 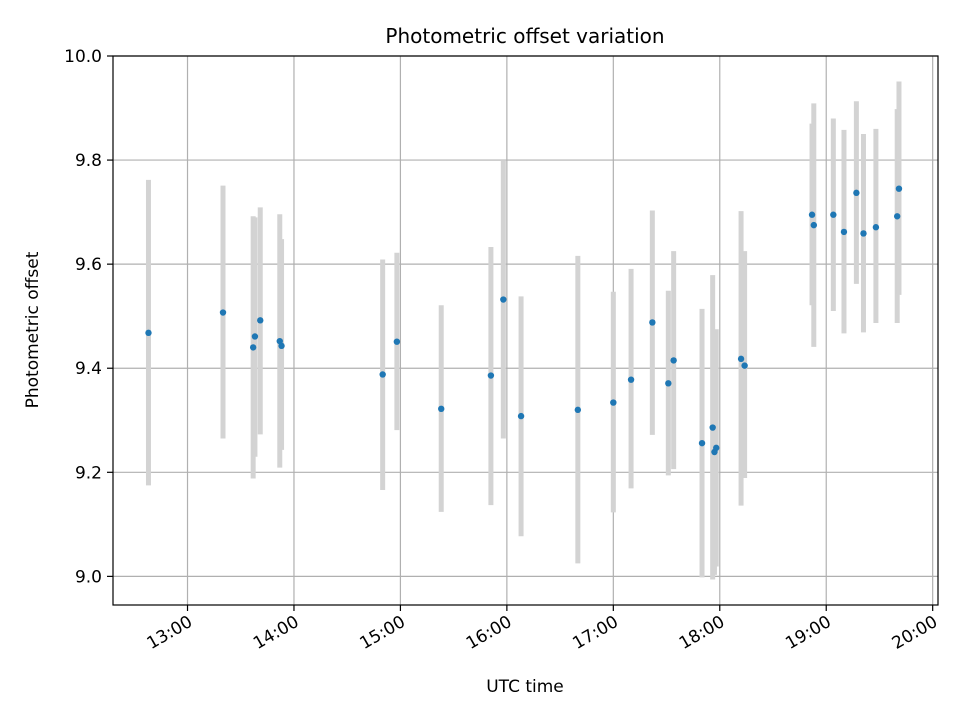 What do you see at coordinates (525, 687) in the screenshot?
I see `x-axis-label: UTC time` at bounding box center [525, 687].